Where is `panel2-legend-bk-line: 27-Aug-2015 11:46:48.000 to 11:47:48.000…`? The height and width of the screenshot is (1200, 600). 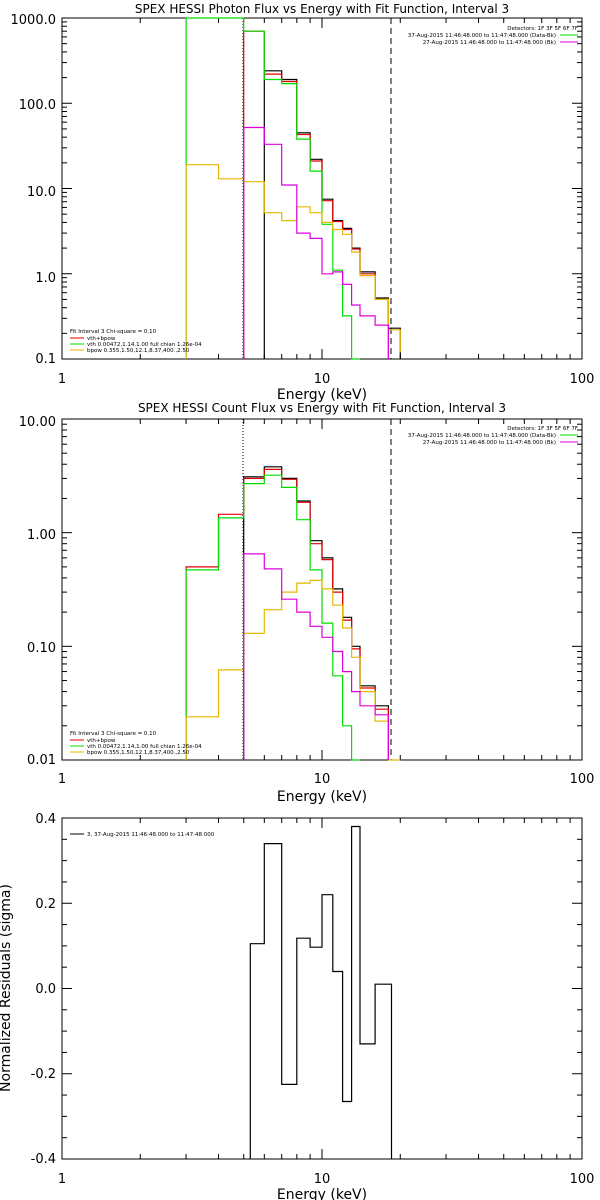
panel2-legend-bk-line: 27-Aug-2015 11:46:48.000 to 11:47:48.000… is located at coordinates (489, 443).